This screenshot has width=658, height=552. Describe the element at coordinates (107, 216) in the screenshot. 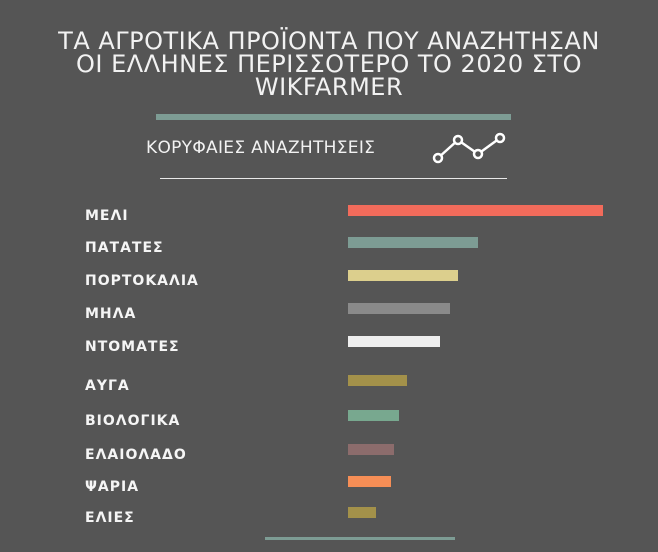

I see `category-label: ΜΕΛΙ` at that location.